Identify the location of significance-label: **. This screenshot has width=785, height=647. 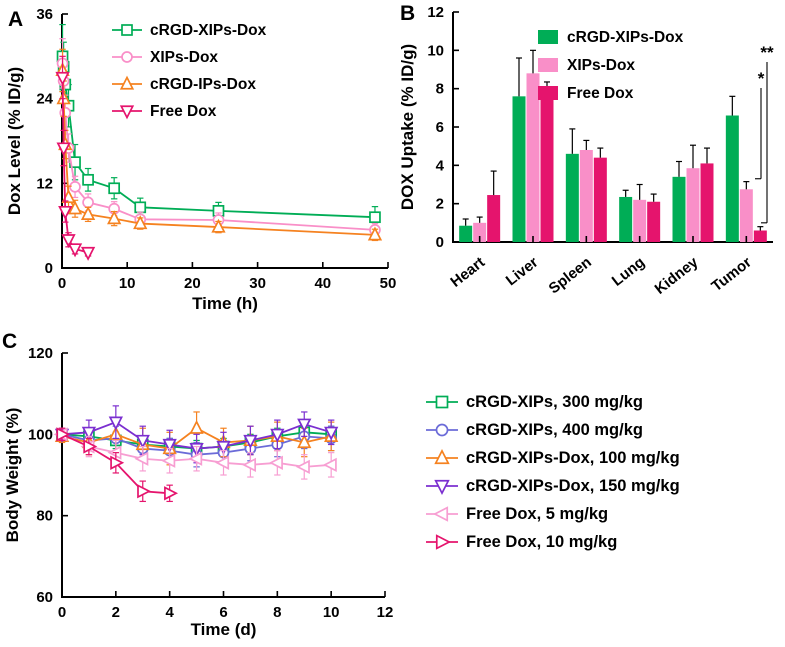
(767, 52).